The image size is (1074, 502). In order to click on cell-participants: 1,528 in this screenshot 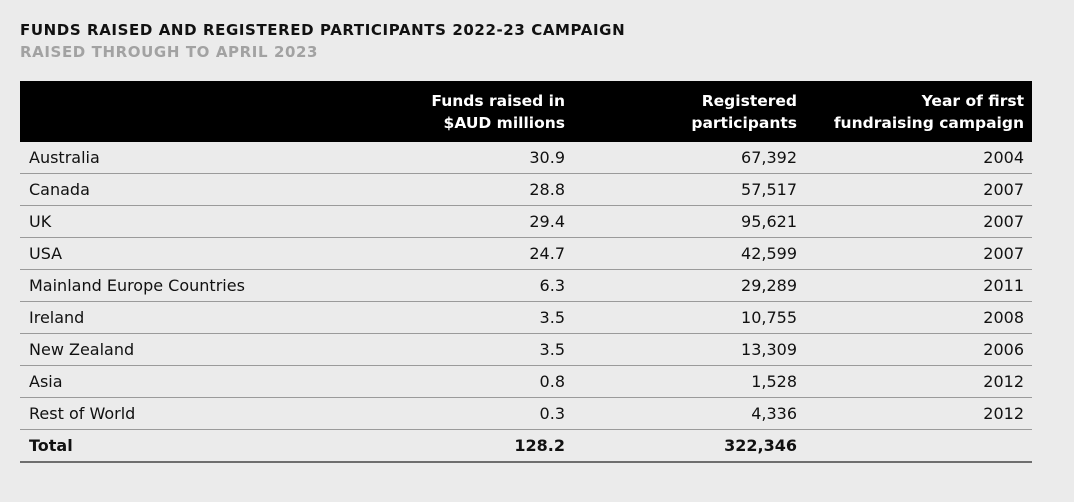, I will do `click(689, 381)`.